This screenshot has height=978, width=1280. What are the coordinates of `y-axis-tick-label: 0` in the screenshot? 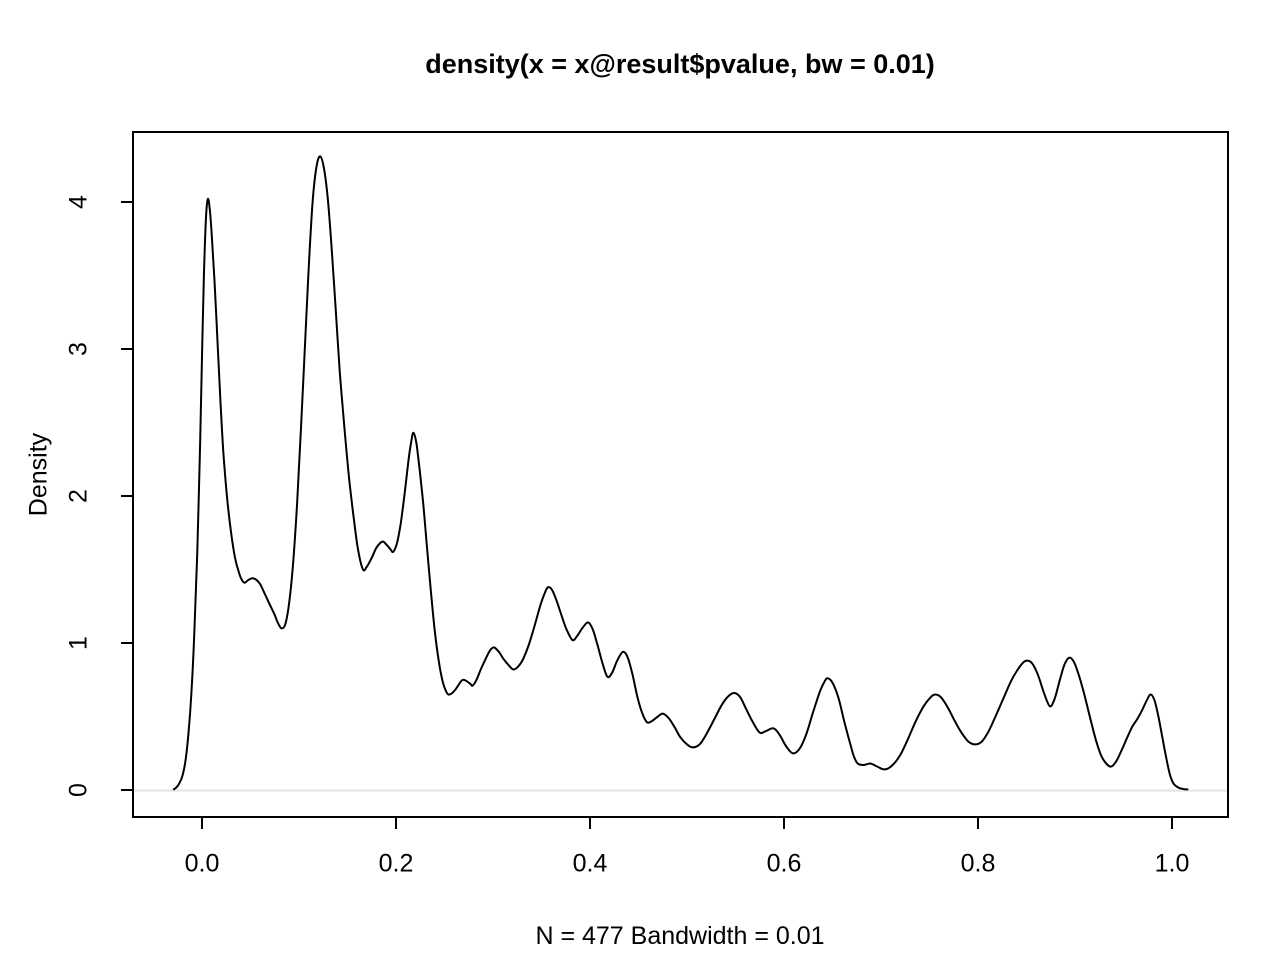 It's located at (79, 790).